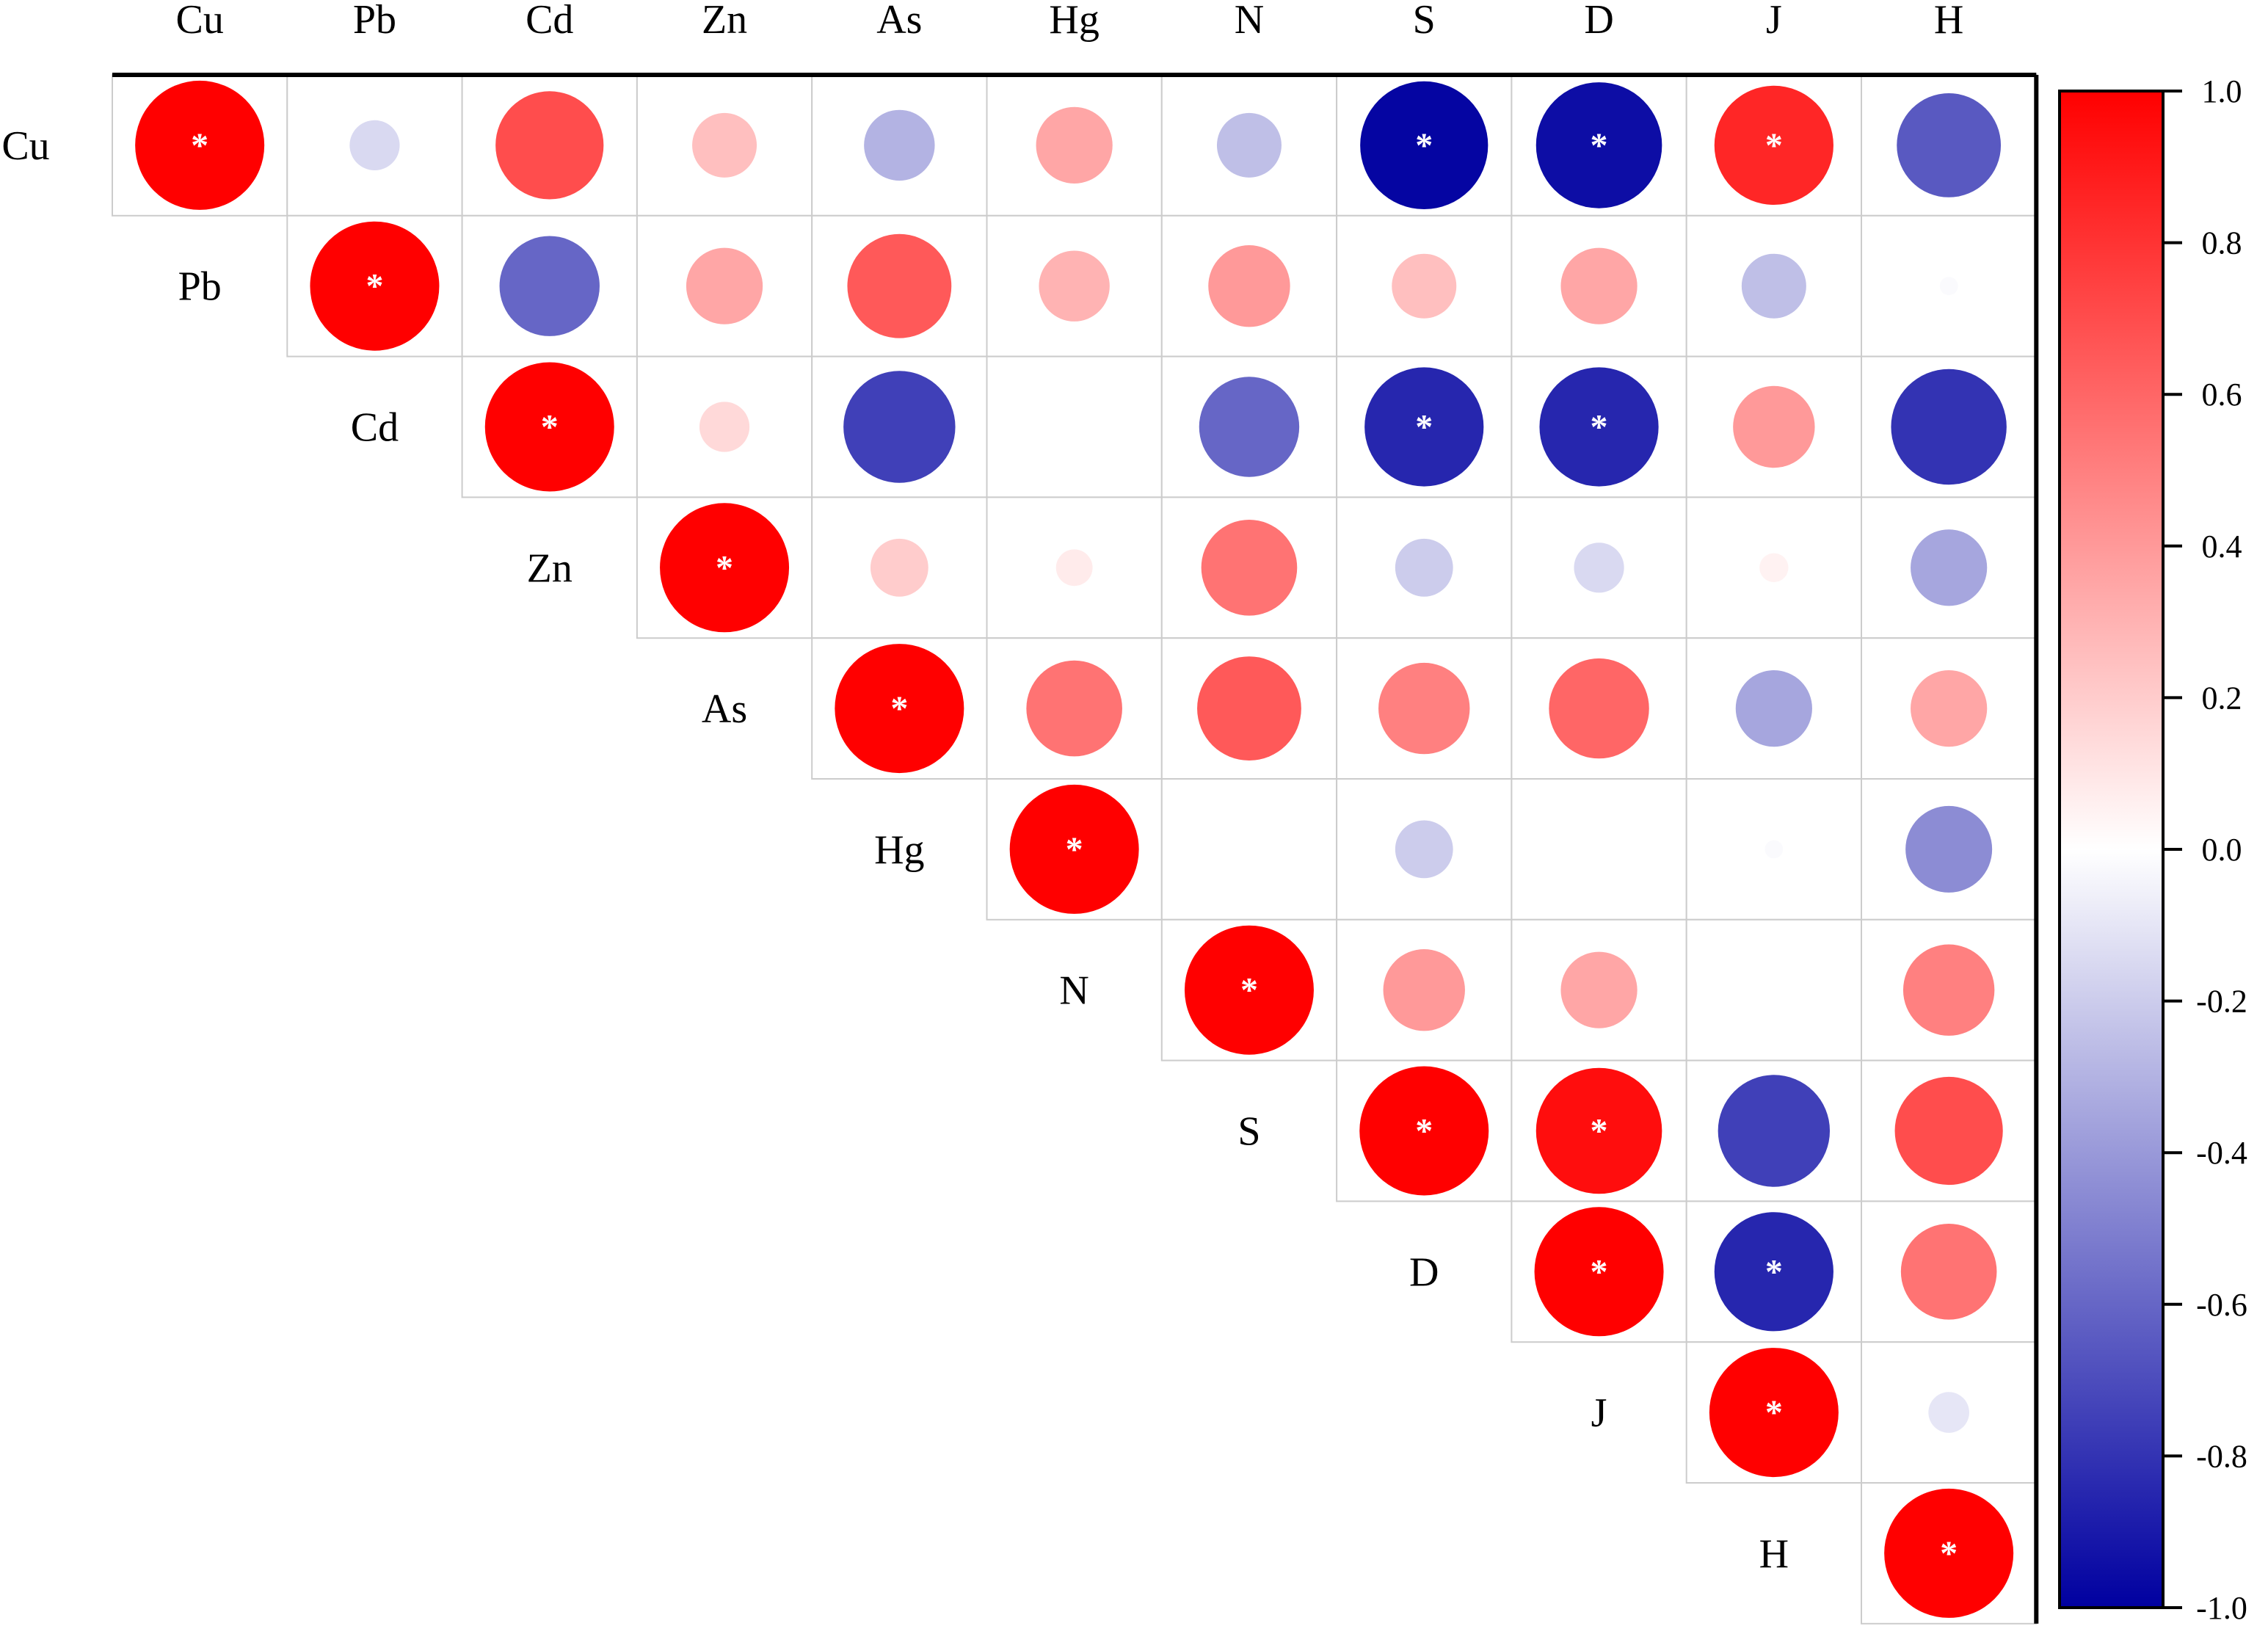 This screenshot has width=2268, height=1626. I want to click on corr-marker-d-j, so click(1773, 1272).